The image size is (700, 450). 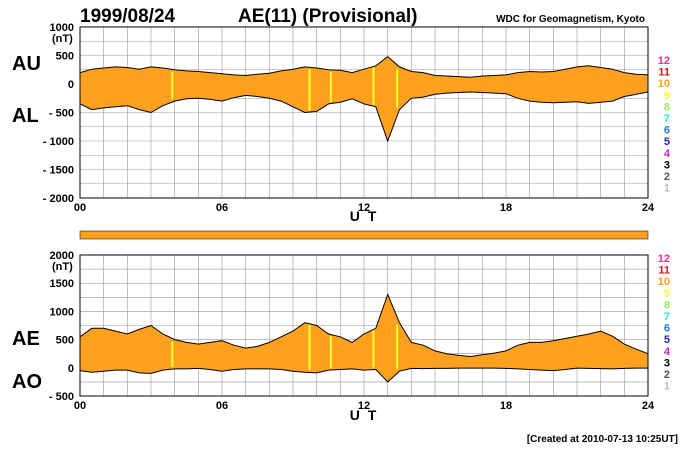 I want to click on series-line-al, so click(x=364, y=117).